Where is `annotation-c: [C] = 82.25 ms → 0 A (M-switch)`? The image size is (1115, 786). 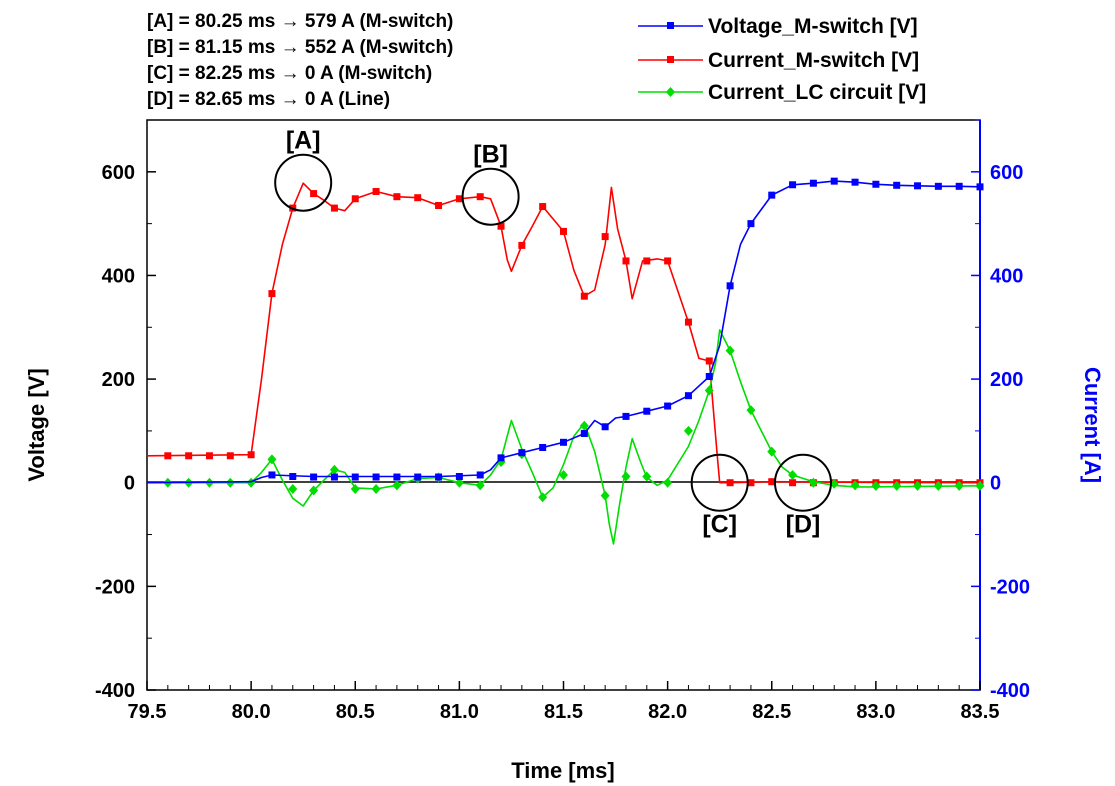
annotation-c: [C] = 82.25 ms → 0 A (M-switch) is located at coordinates (289, 73).